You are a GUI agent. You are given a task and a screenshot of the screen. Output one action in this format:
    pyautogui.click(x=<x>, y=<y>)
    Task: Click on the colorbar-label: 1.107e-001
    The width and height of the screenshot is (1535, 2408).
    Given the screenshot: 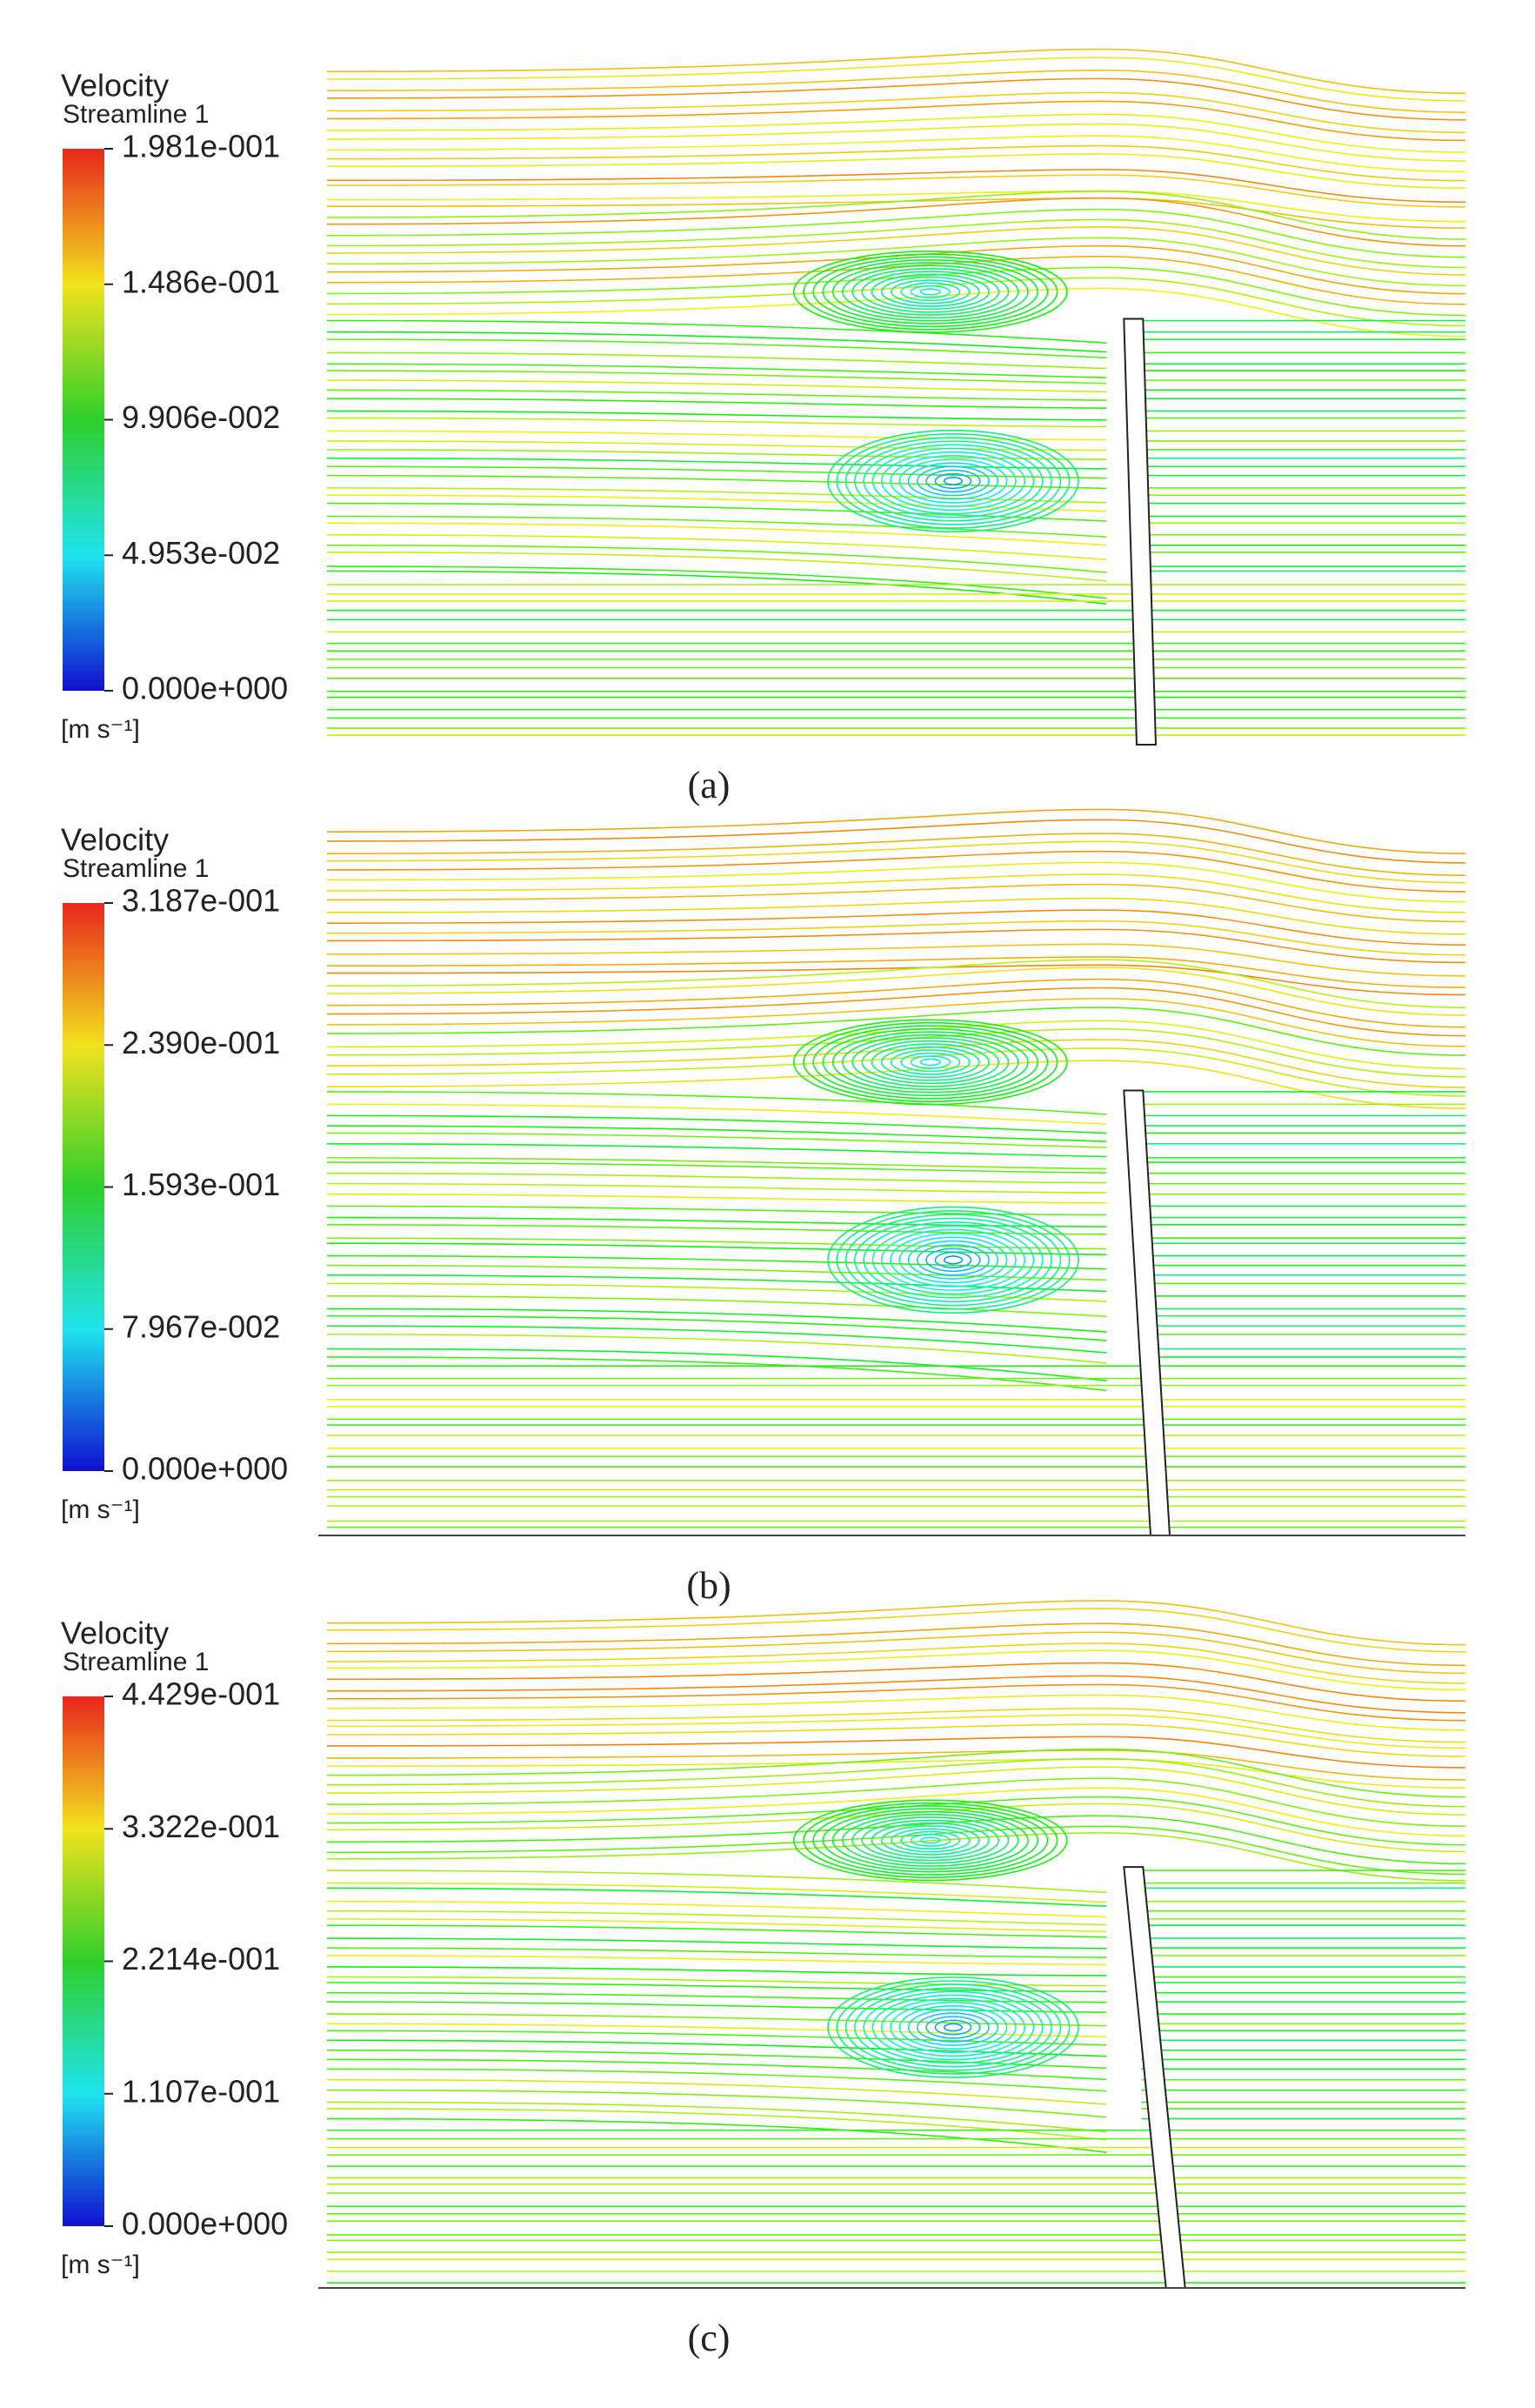 What is the action you would take?
    pyautogui.click(x=201, y=2091)
    